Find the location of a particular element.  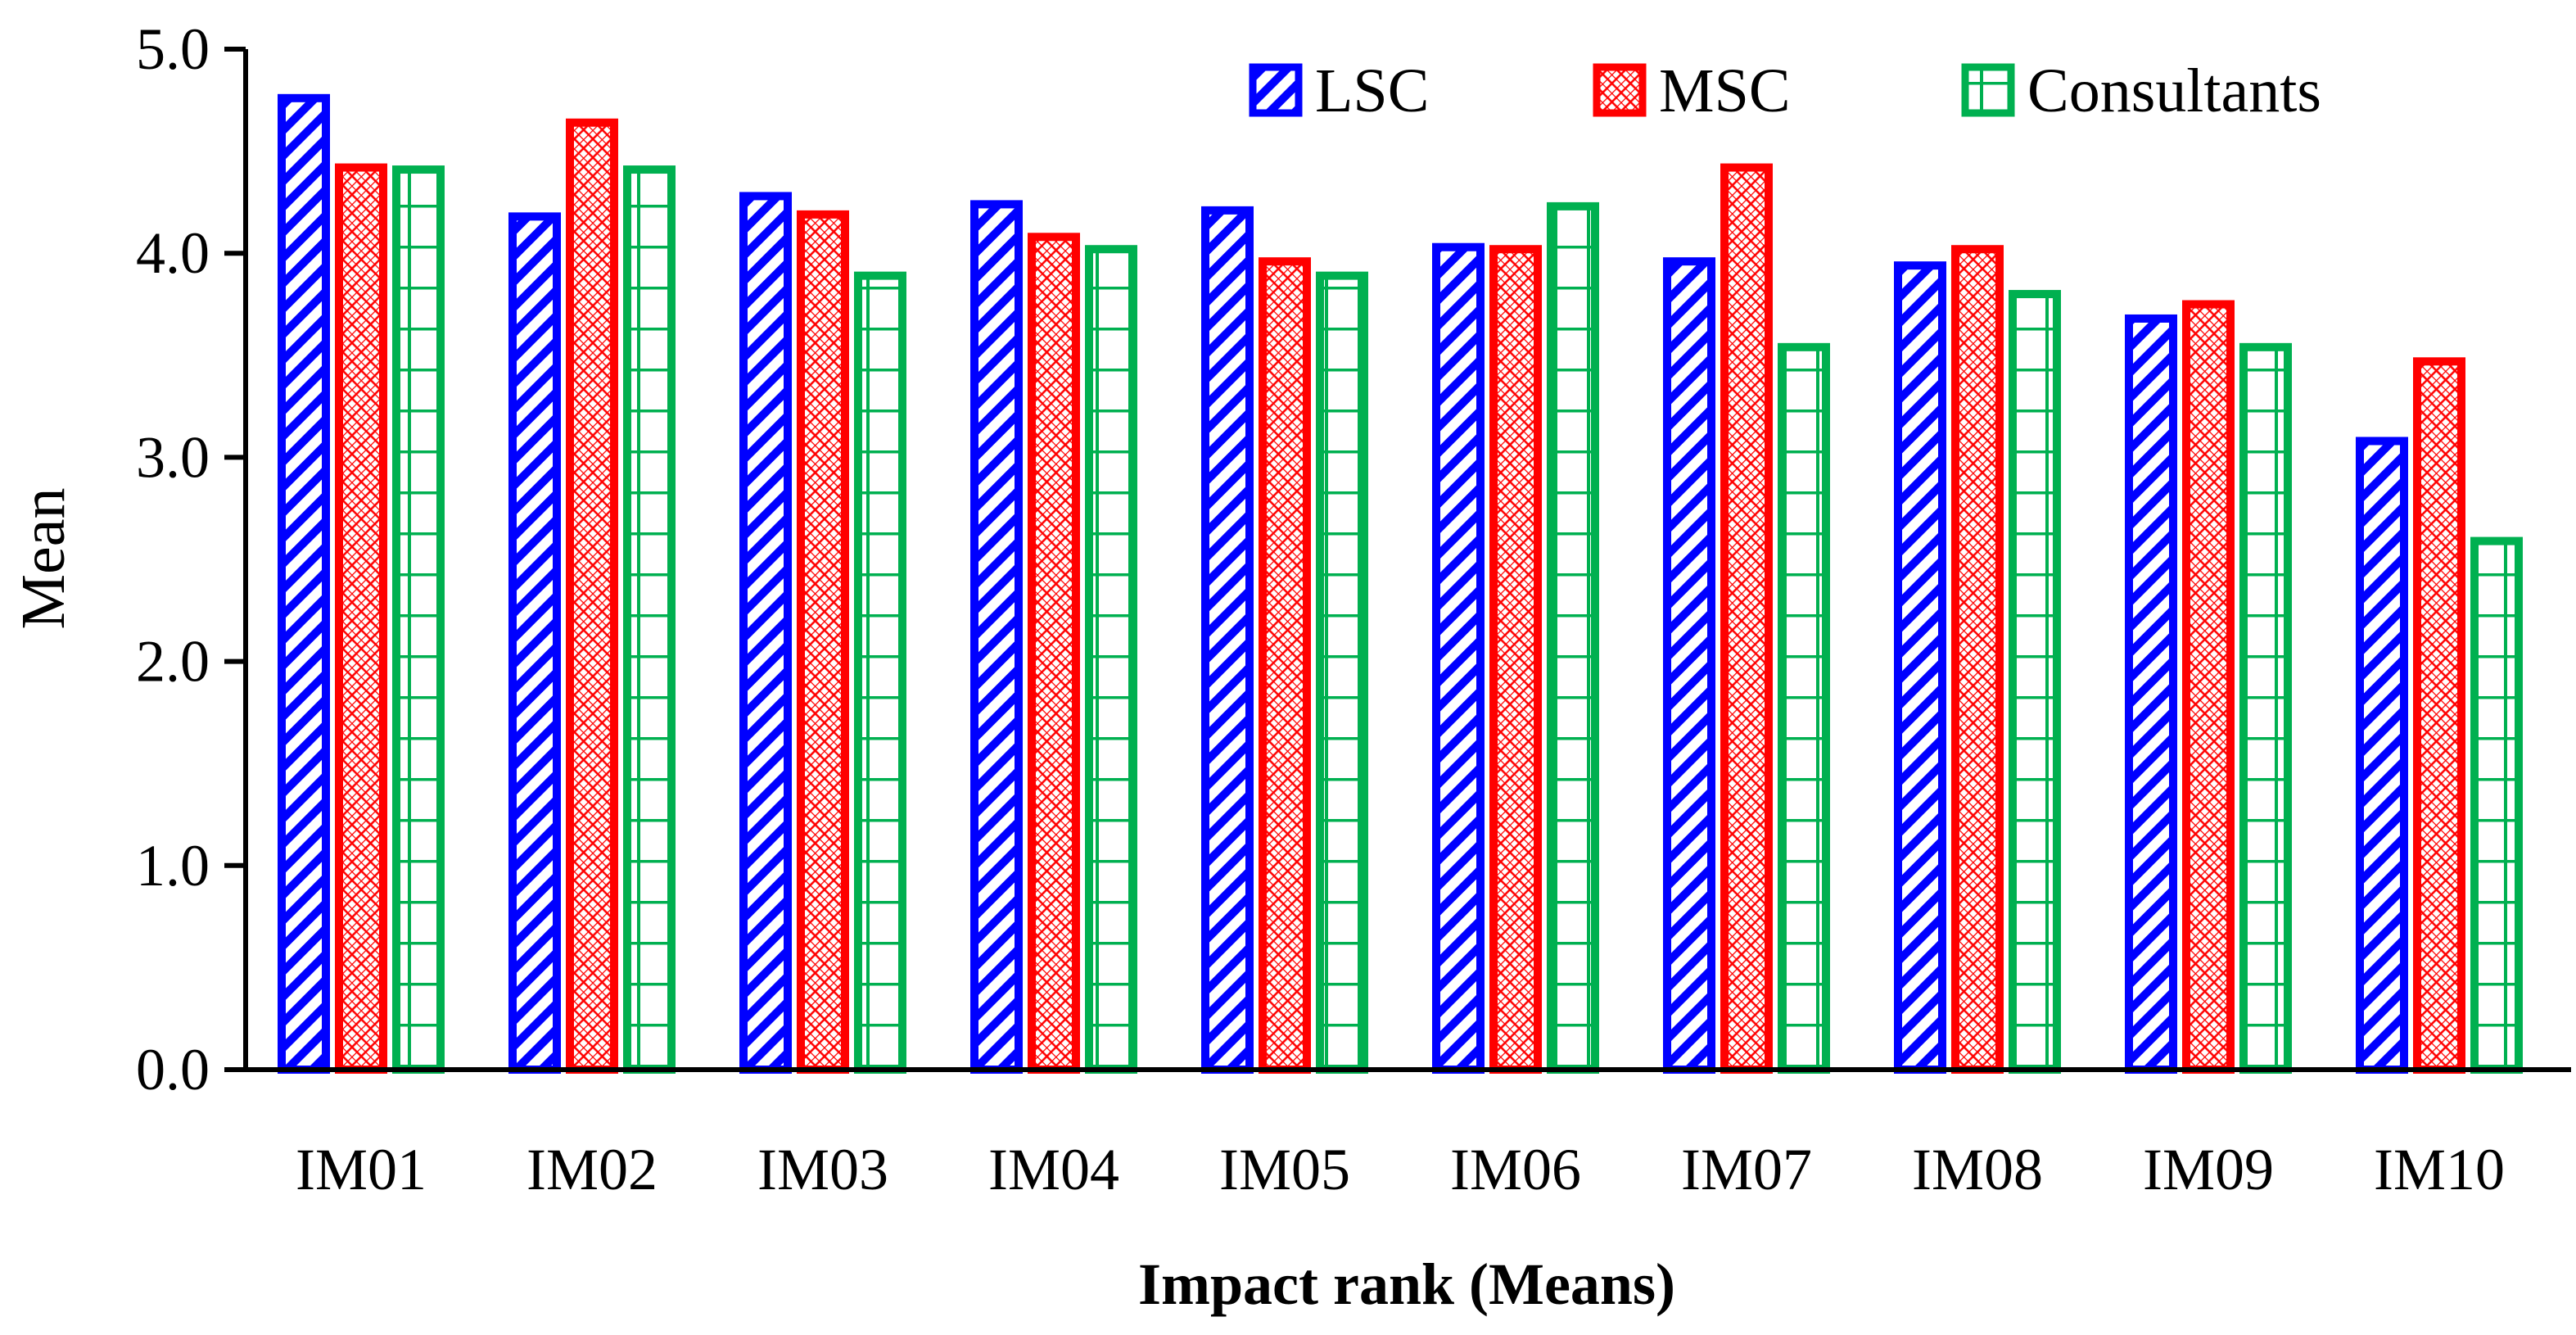

bar-msc-im05 is located at coordinates (1285, 666).